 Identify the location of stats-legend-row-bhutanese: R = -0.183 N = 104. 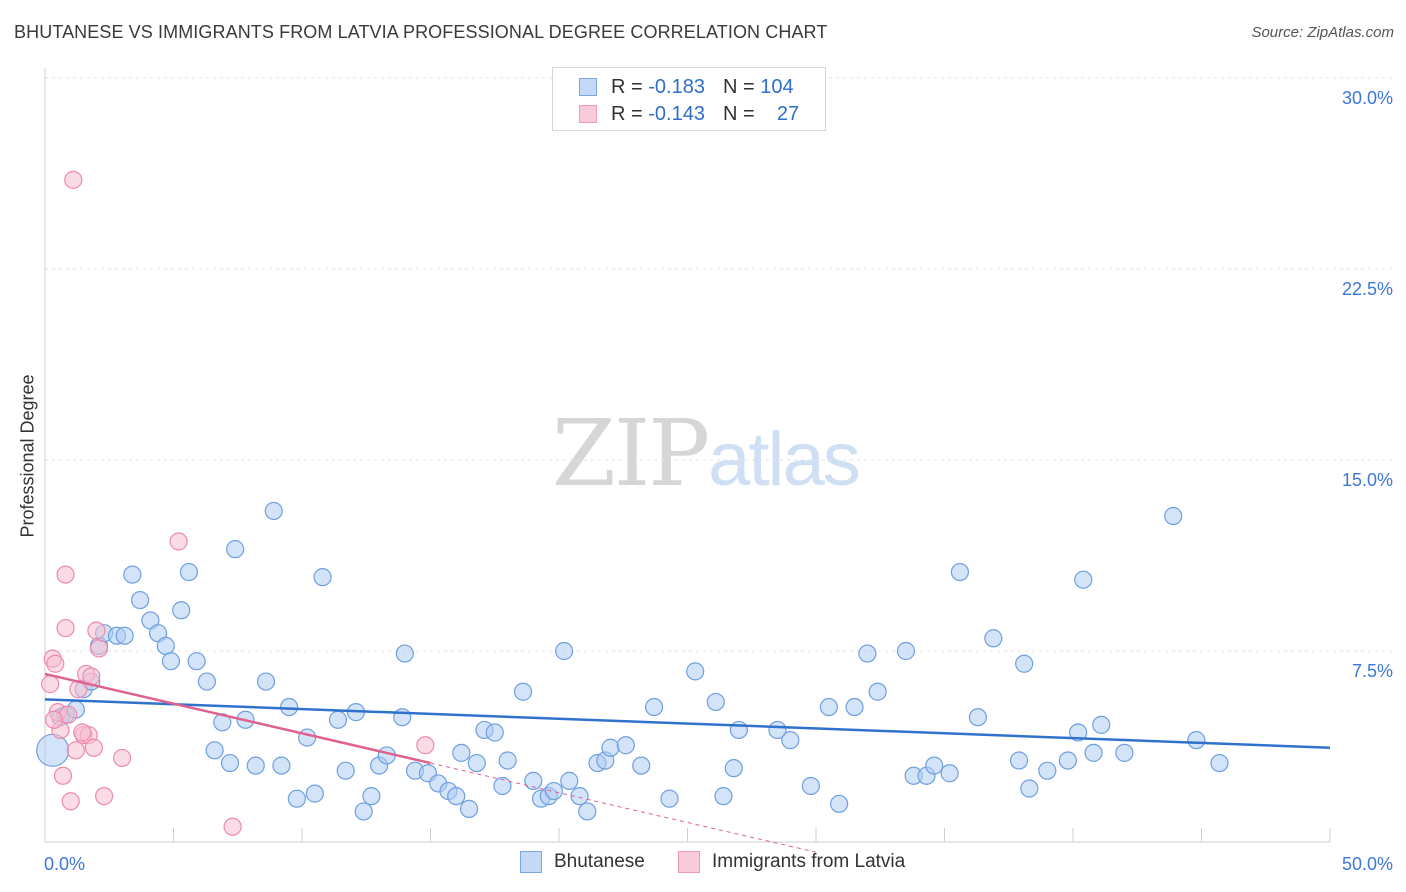
(686, 87).